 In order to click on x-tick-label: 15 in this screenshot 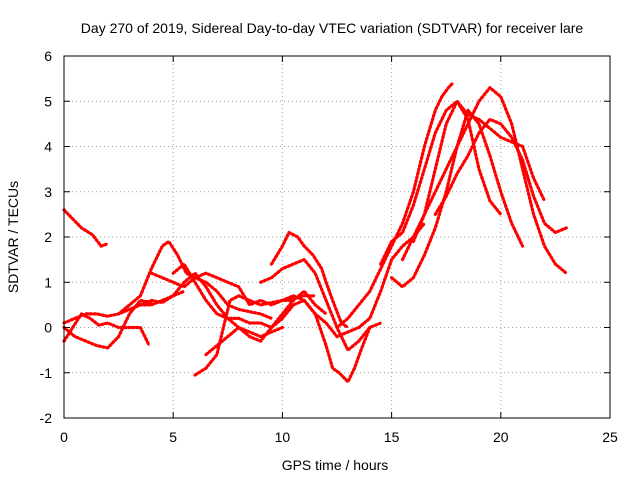, I will do `click(392, 437)`.